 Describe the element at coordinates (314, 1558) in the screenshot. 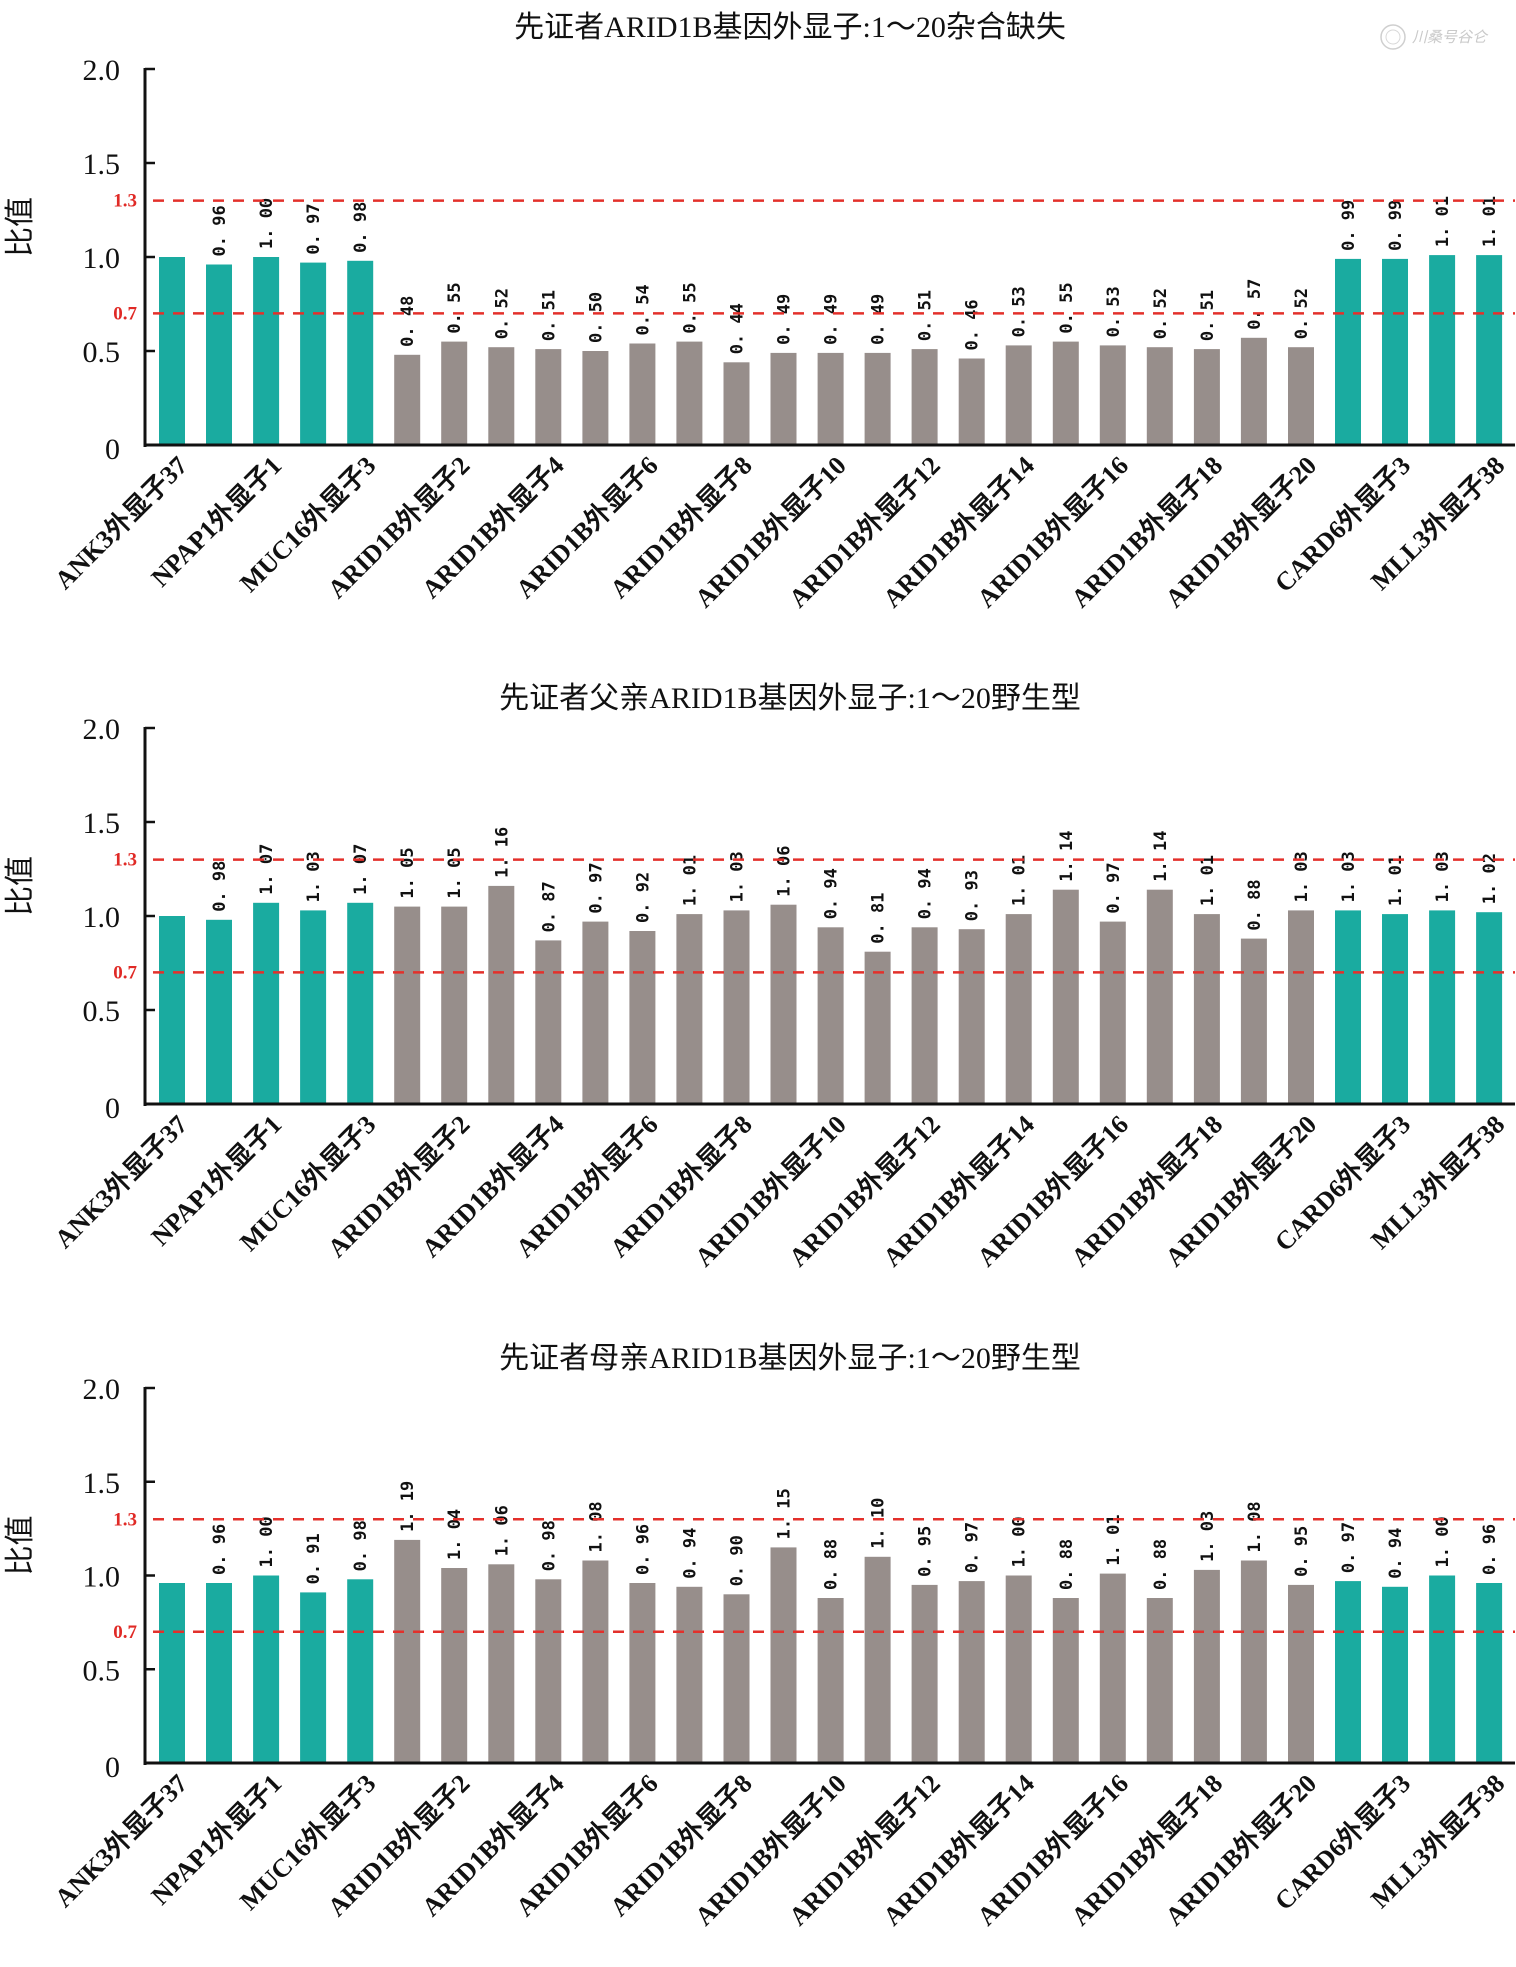

I see `data-label: 0. 91` at that location.